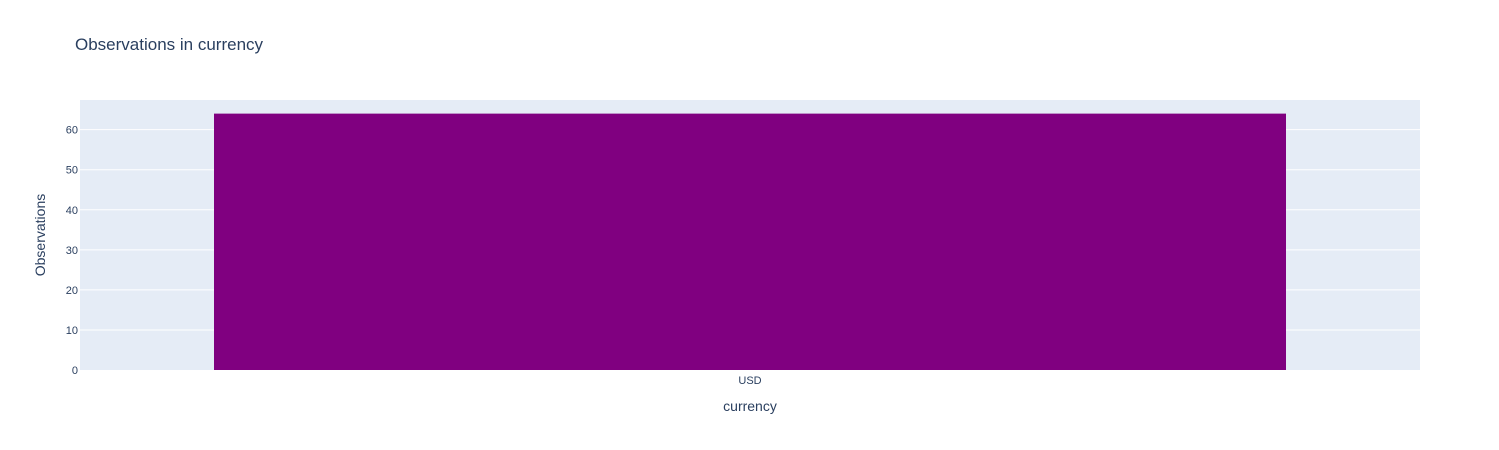  Describe the element at coordinates (75, 371) in the screenshot. I see `y-tick-label: 0` at that location.